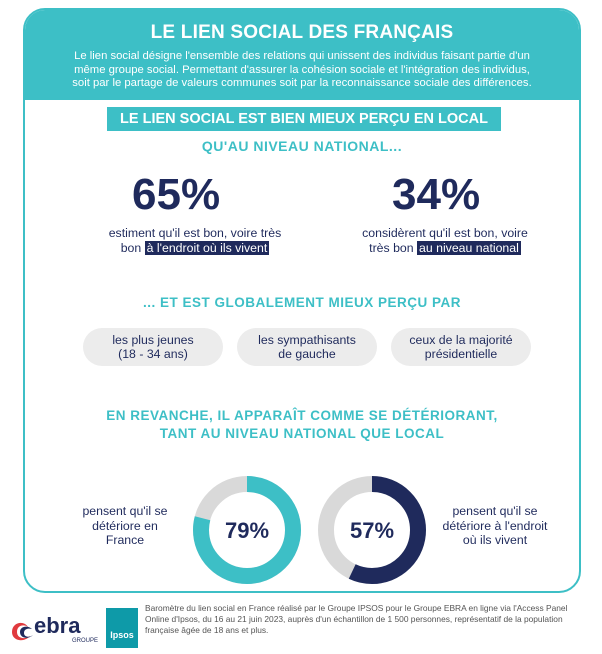 The width and height of the screenshot is (602, 654). What do you see at coordinates (195, 233) in the screenshot?
I see `stat-local-line: estiment qu'il est bon, voire très` at bounding box center [195, 233].